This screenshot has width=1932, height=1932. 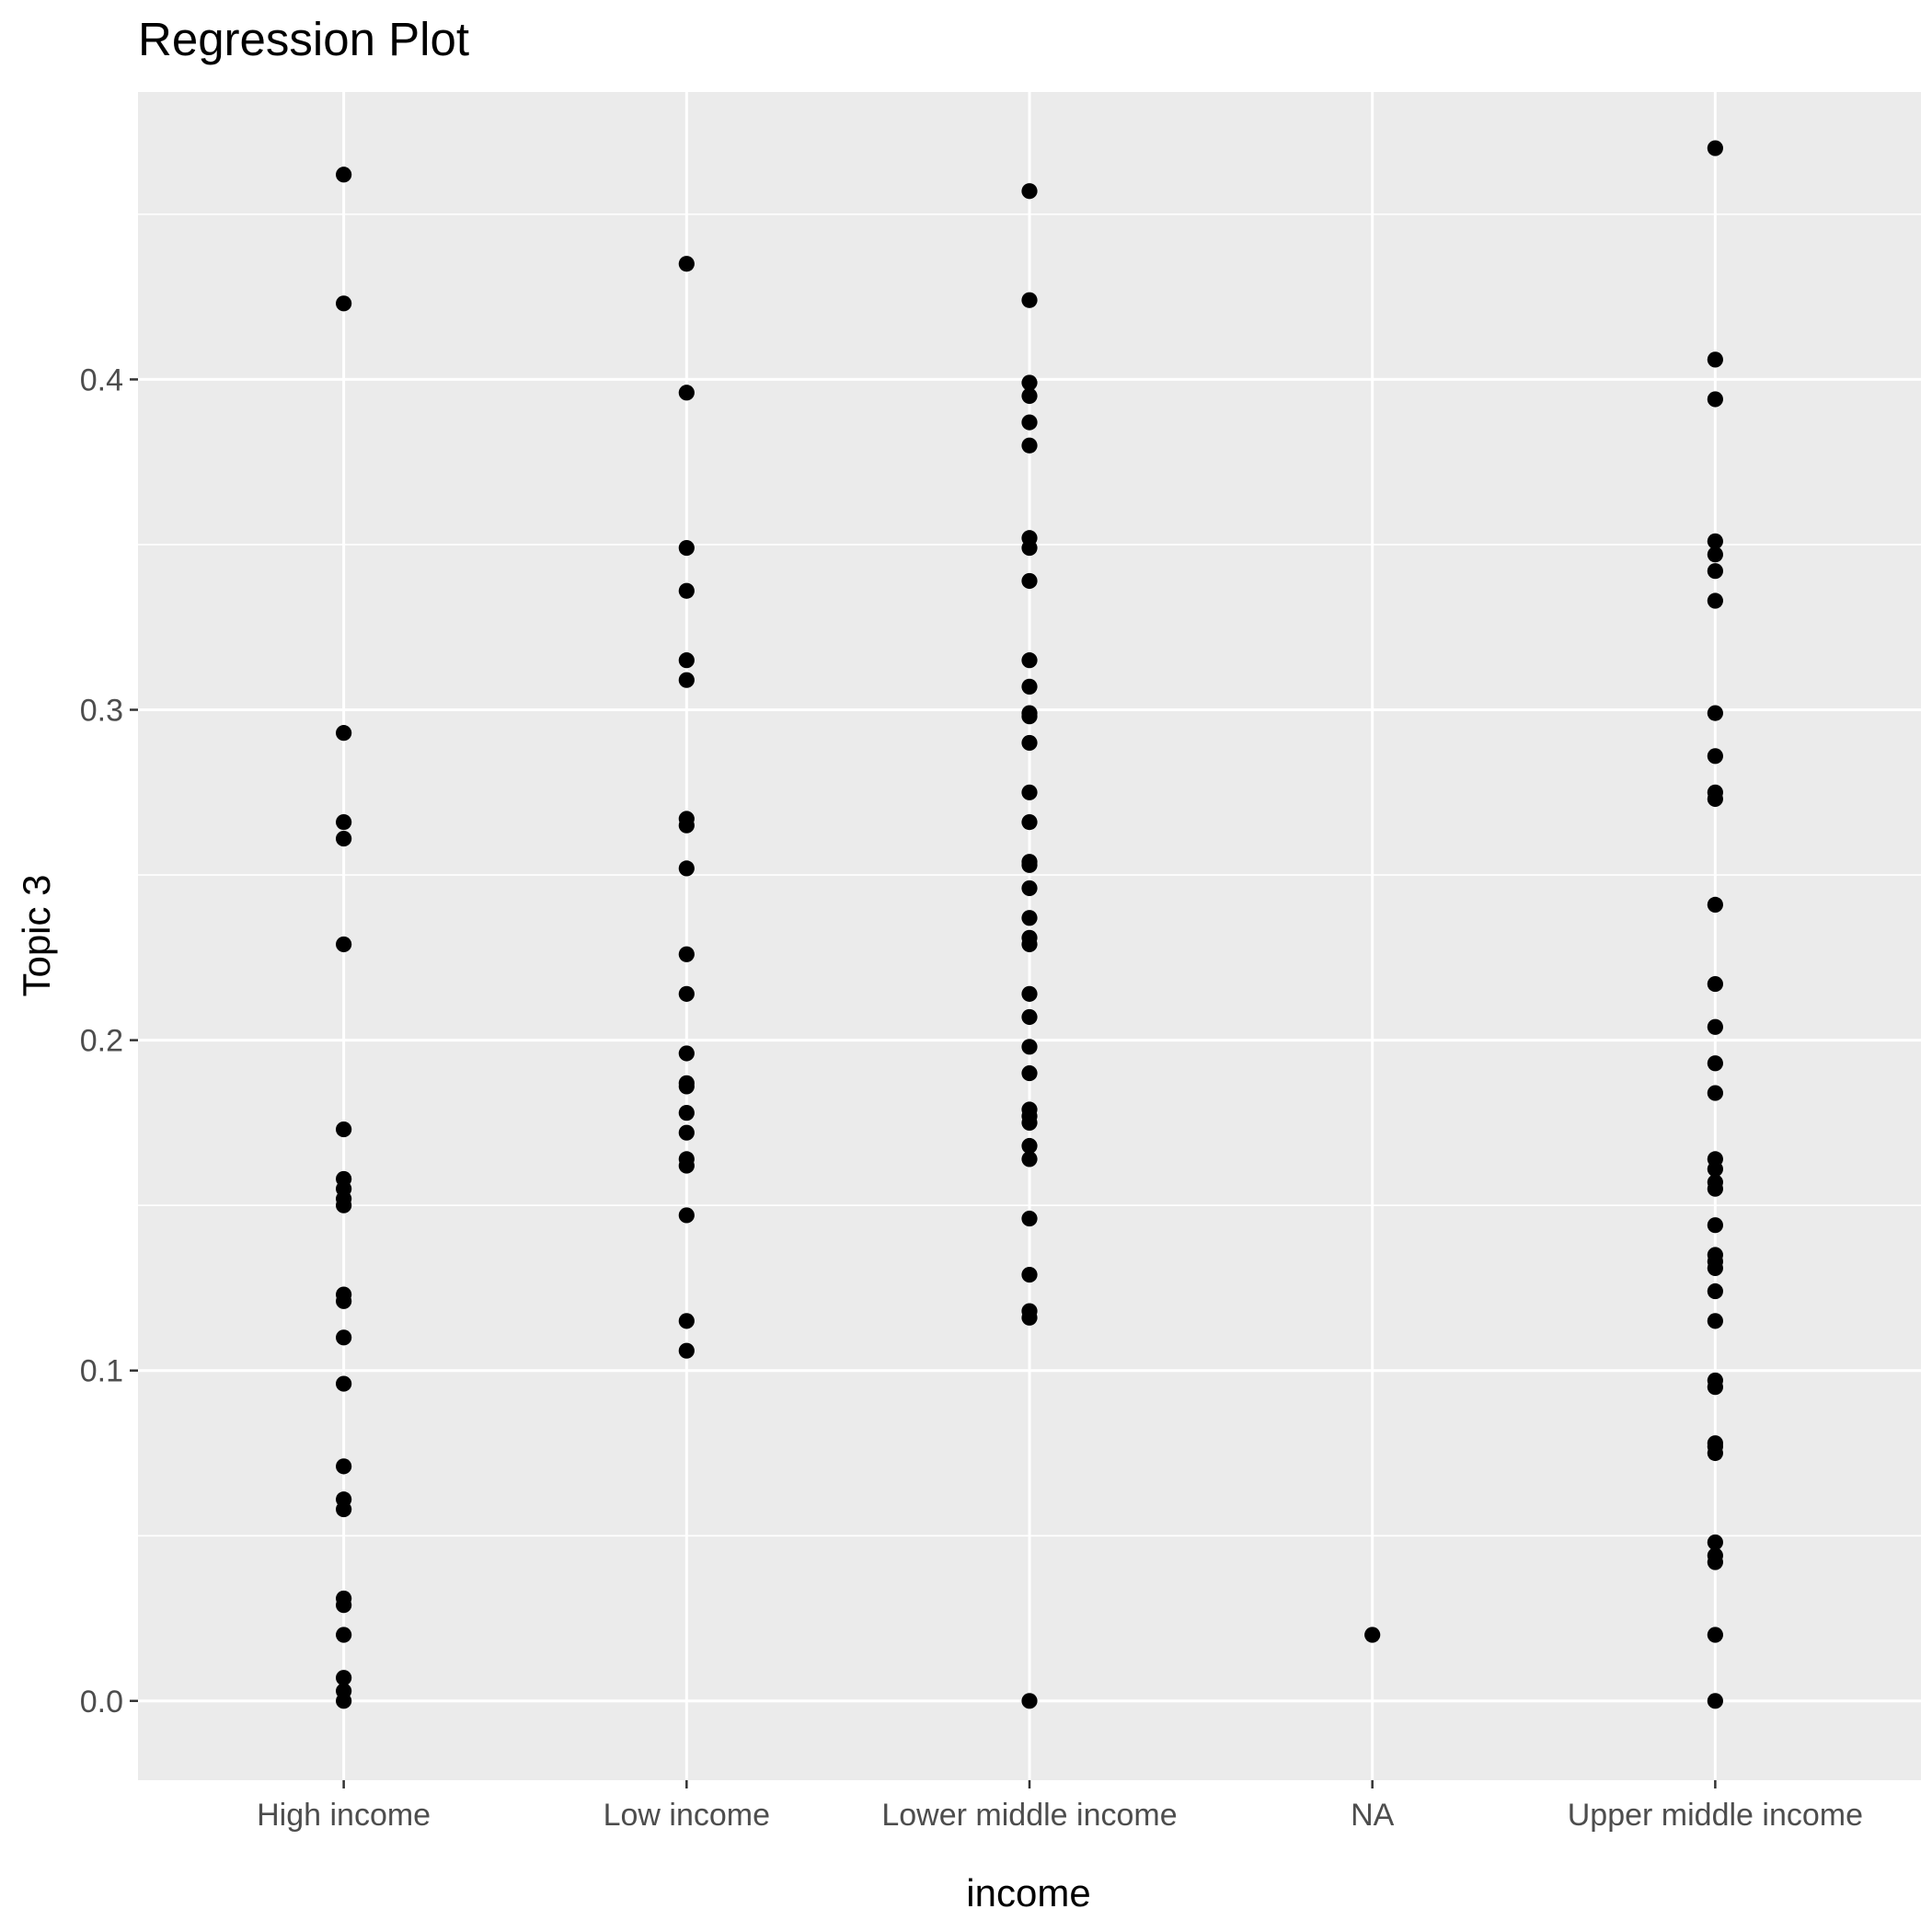 What do you see at coordinates (101, 711) in the screenshot?
I see `y-tick-label: 0.3` at bounding box center [101, 711].